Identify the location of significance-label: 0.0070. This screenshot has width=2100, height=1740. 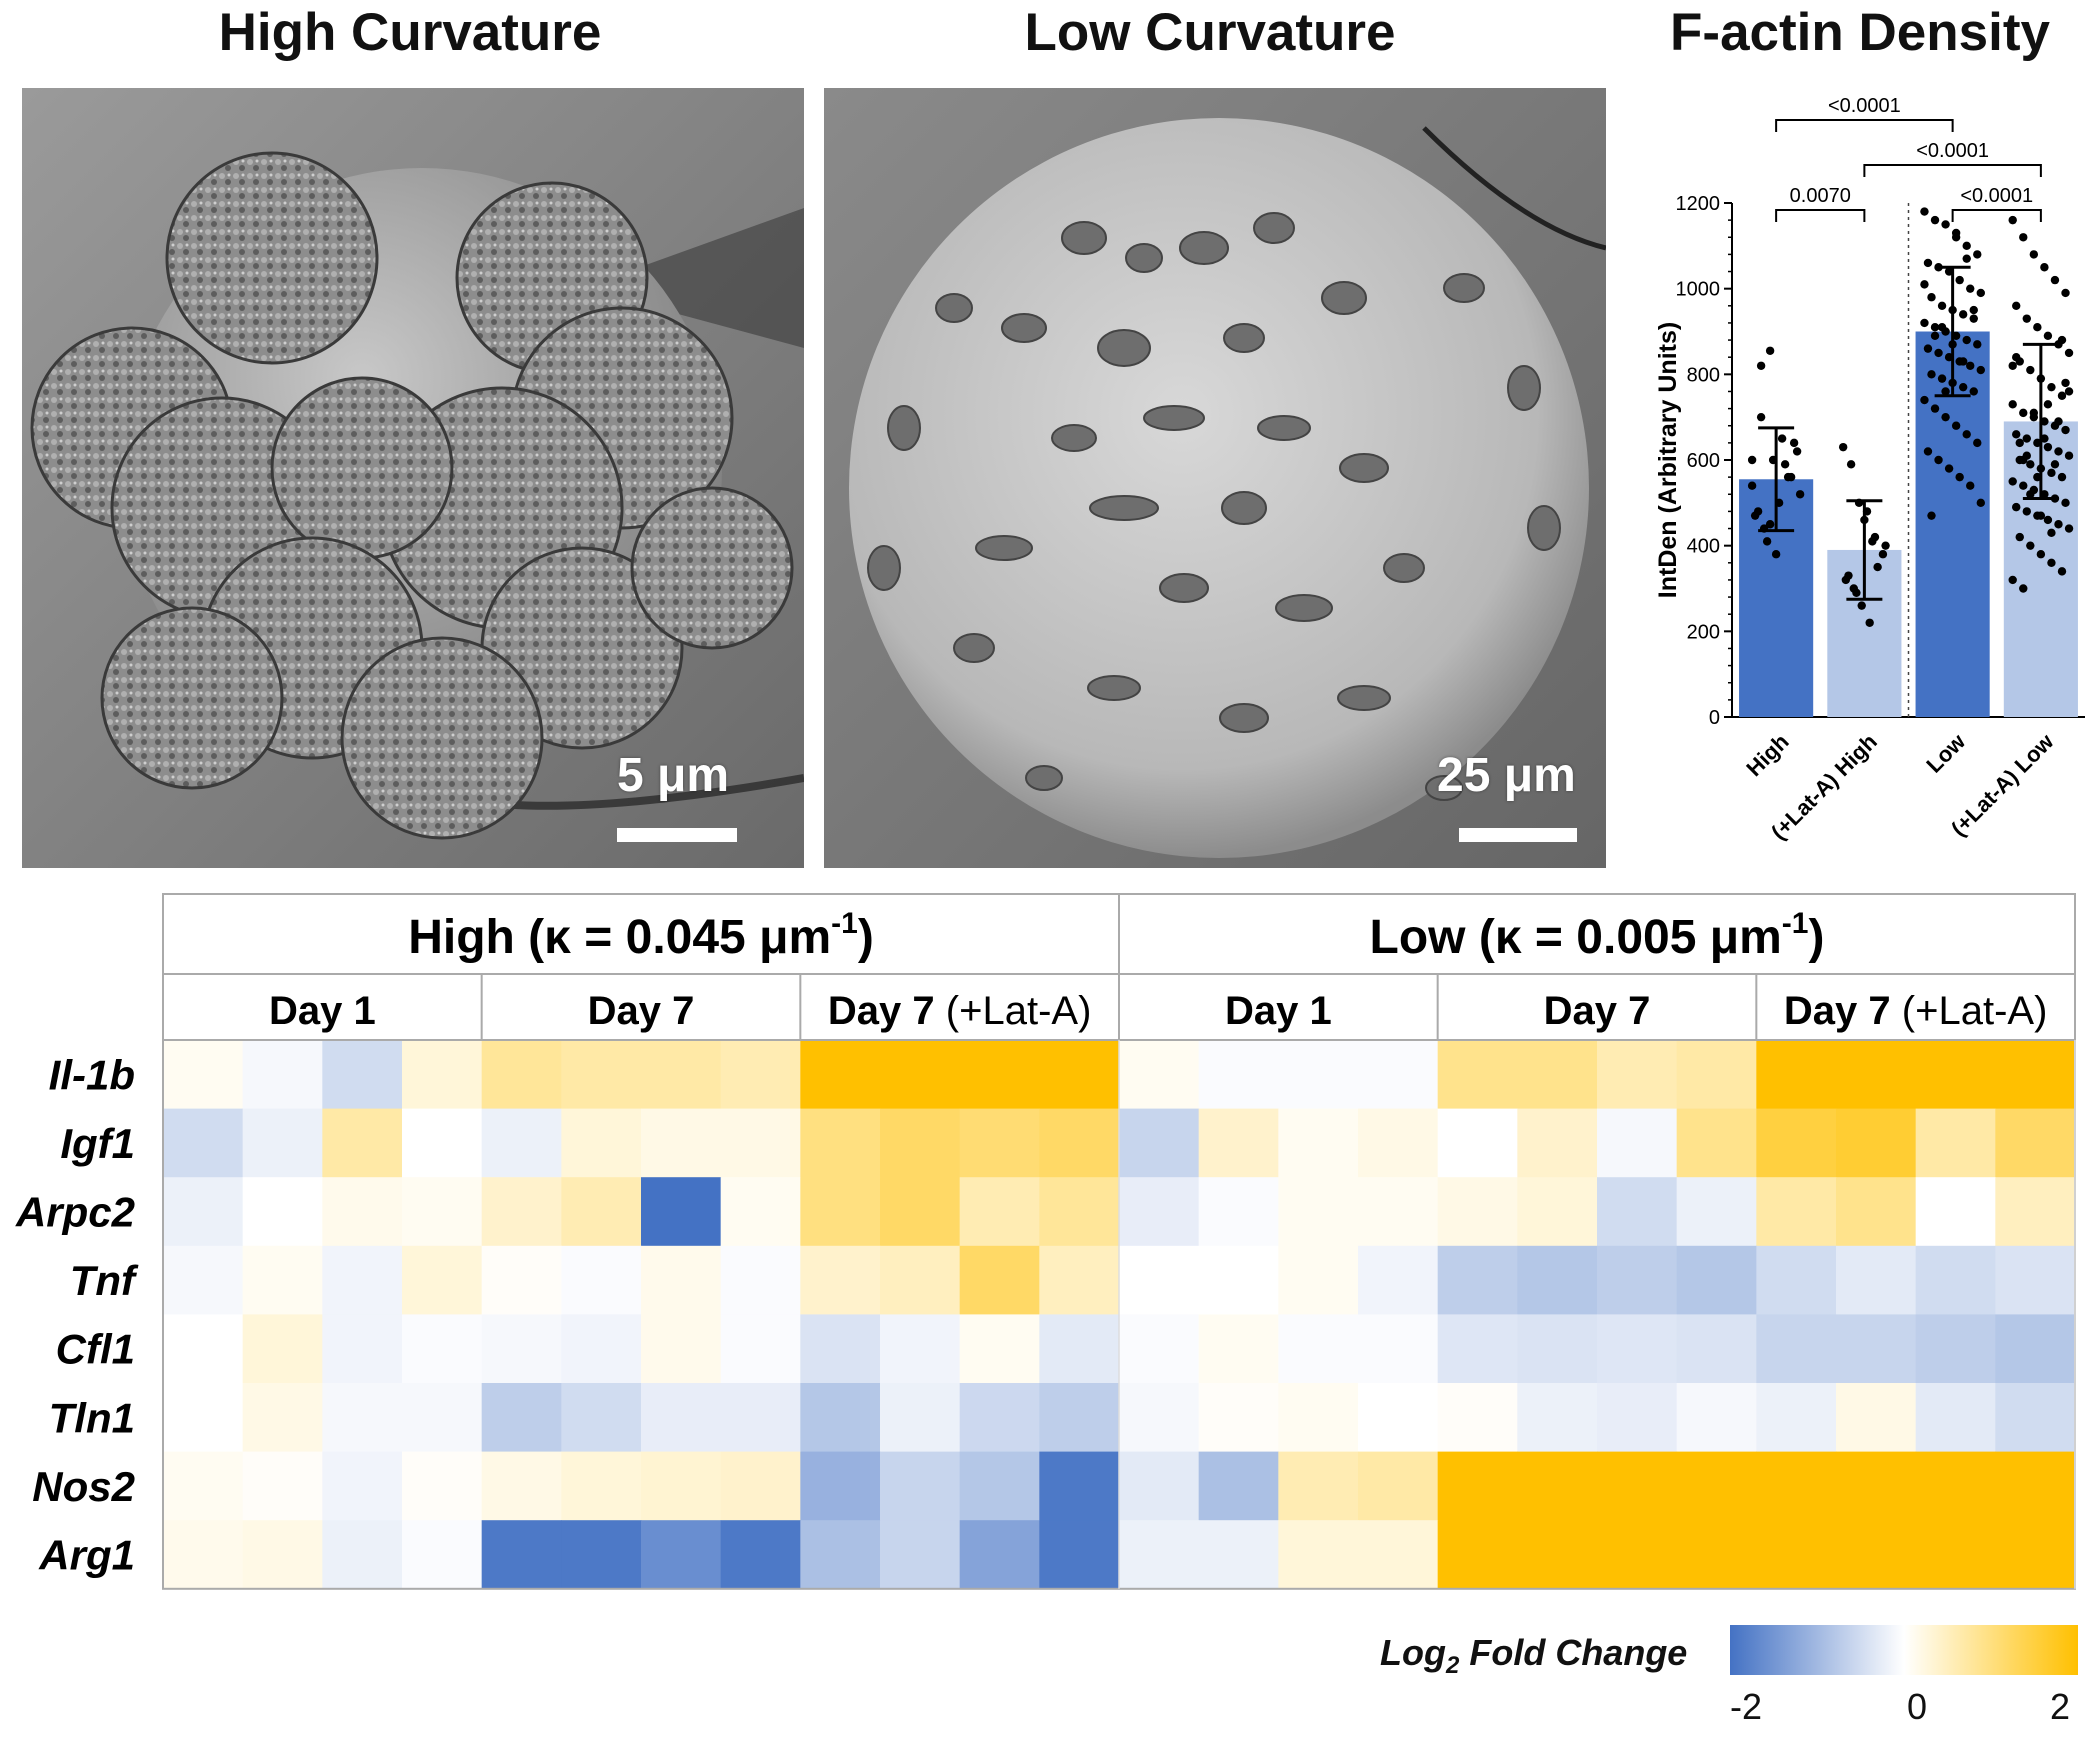
(1820, 196).